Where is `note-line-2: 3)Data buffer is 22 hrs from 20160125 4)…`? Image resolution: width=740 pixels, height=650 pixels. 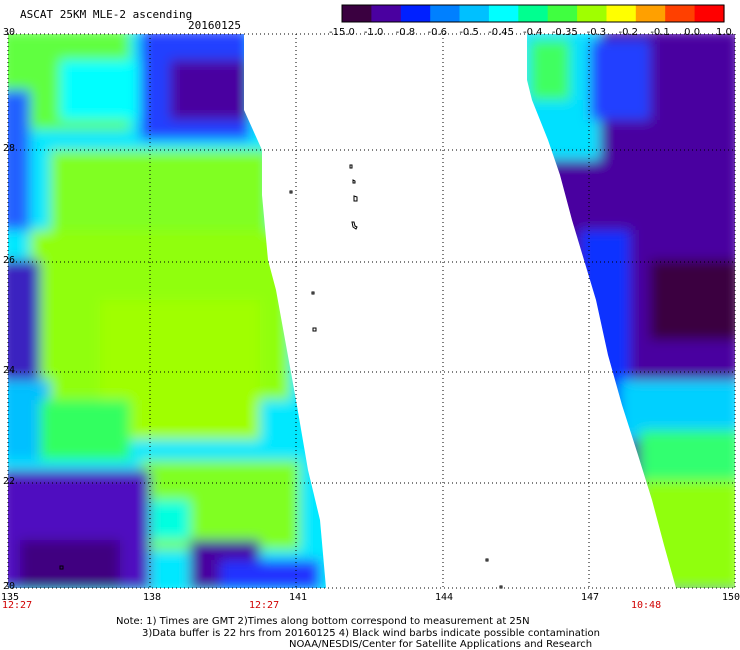 note-line-2: 3)Data buffer is 22 hrs from 20160125 4)… is located at coordinates (371, 633).